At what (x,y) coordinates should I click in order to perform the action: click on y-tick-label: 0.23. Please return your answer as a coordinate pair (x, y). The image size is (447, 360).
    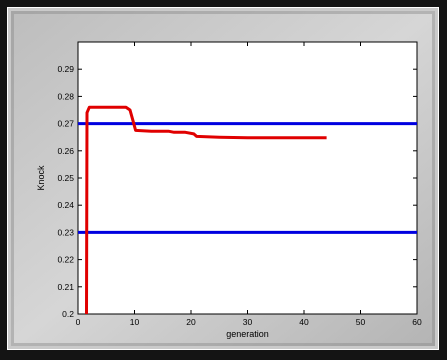
    Looking at the image, I should click on (65, 232).